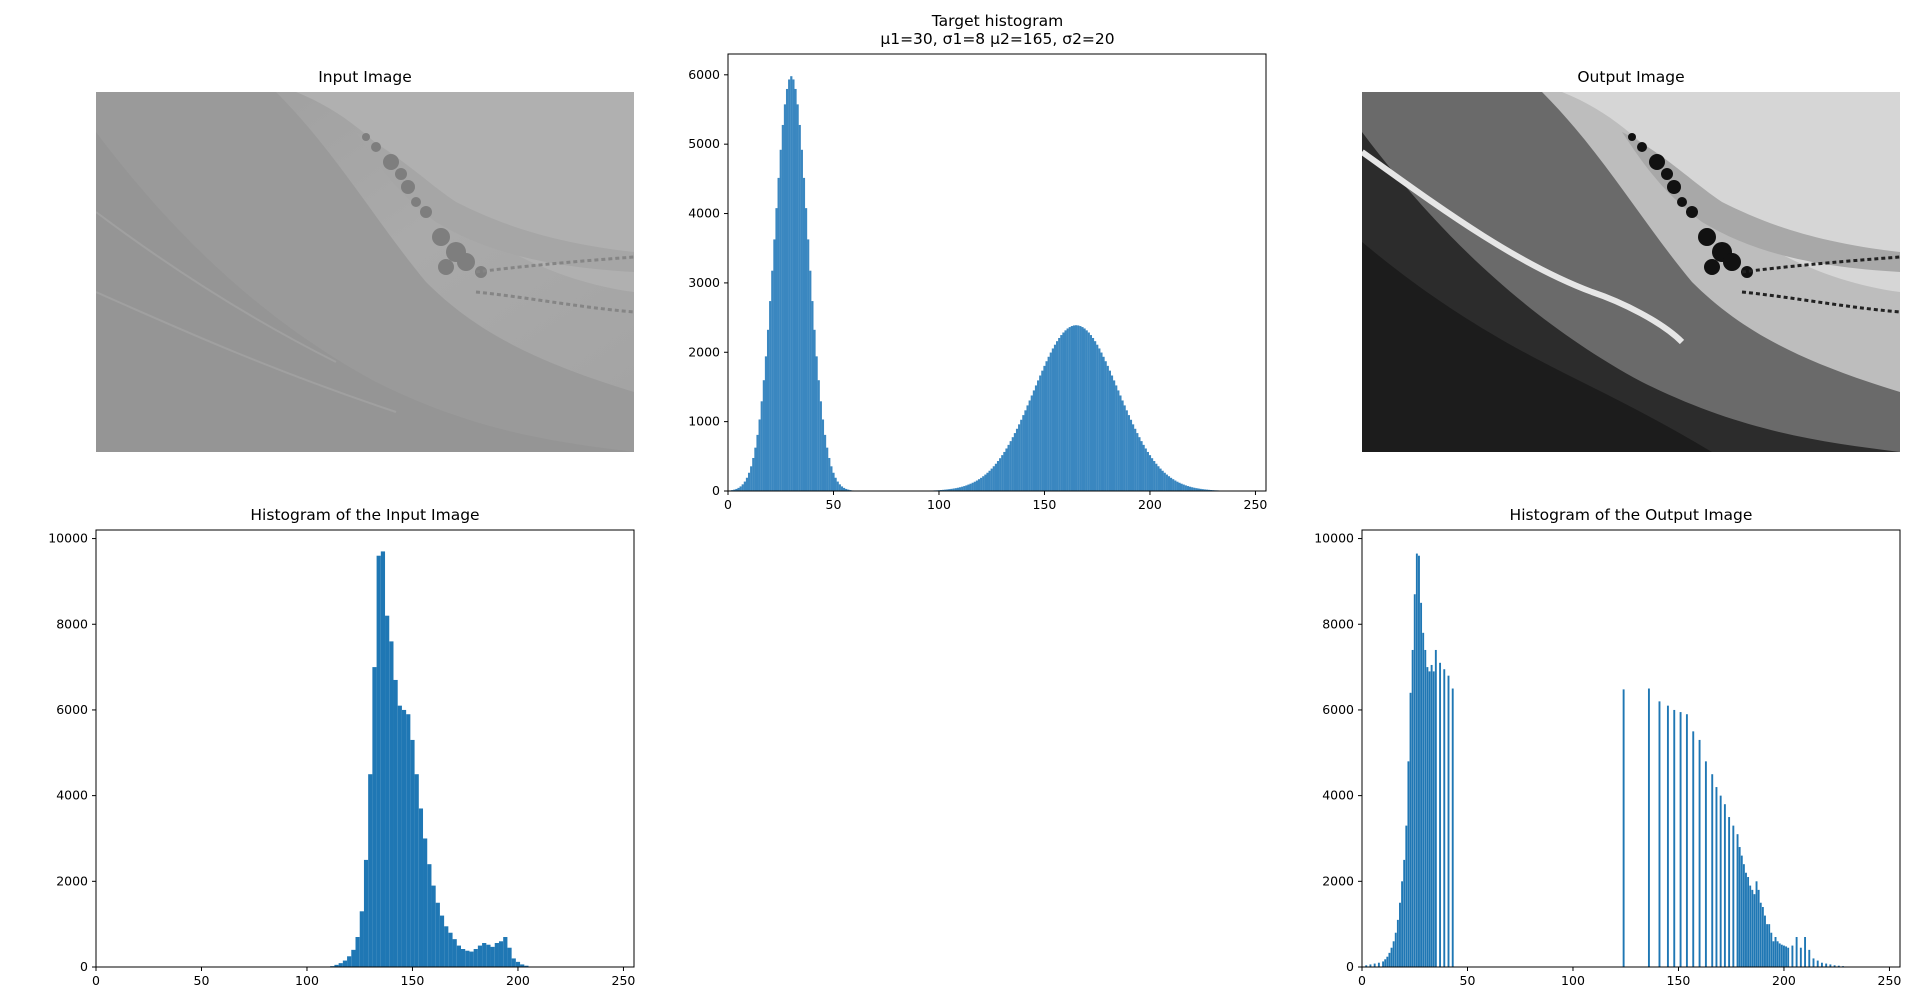 Image resolution: width=1920 pixels, height=1000 pixels. What do you see at coordinates (1607, 758) in the screenshot?
I see `output-histogram-chart: 0 50 100 150 200 250 0 2000 4000 6000 8000 10000` at bounding box center [1607, 758].